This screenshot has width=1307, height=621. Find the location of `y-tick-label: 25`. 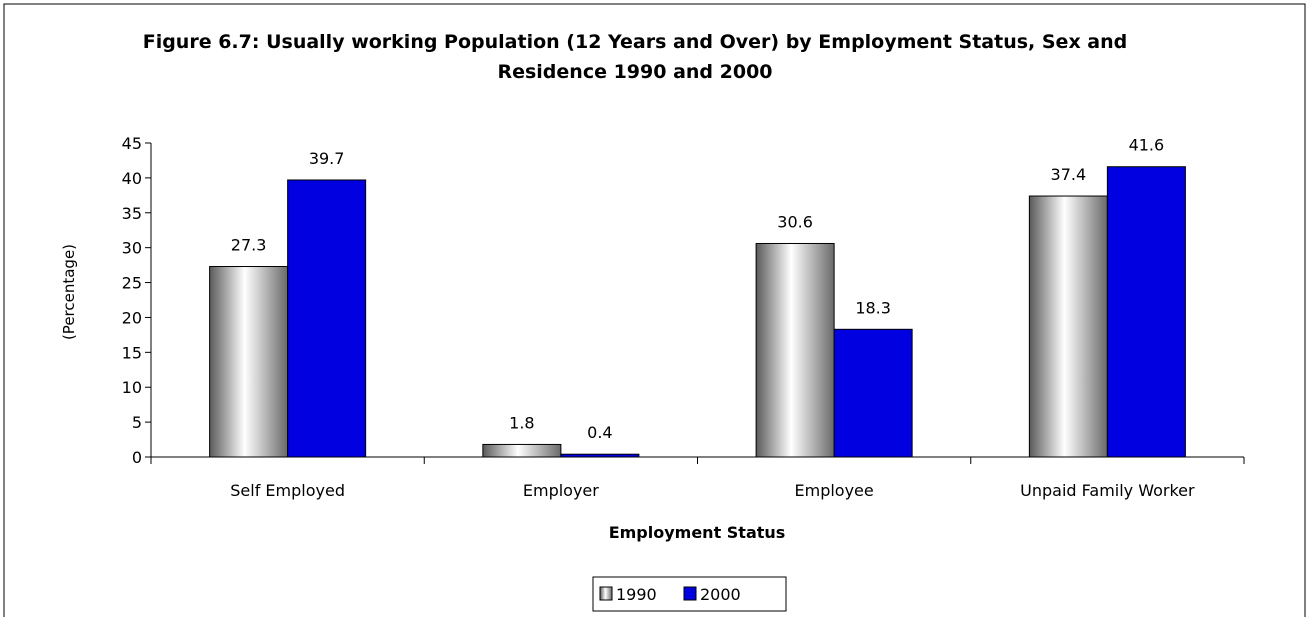

y-tick-label: 25 is located at coordinates (132, 283).